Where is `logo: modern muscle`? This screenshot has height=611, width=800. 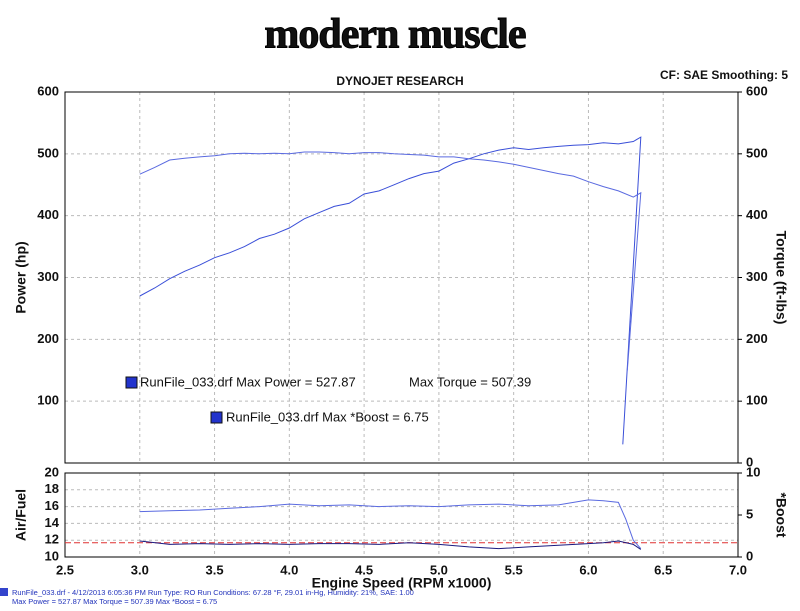
logo: modern muscle is located at coordinates (394, 35).